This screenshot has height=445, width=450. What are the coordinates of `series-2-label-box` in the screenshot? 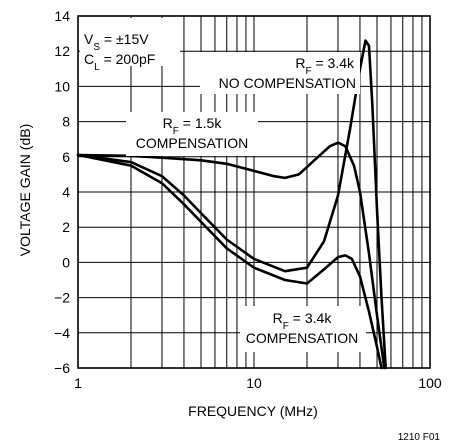 It's located at (192, 134).